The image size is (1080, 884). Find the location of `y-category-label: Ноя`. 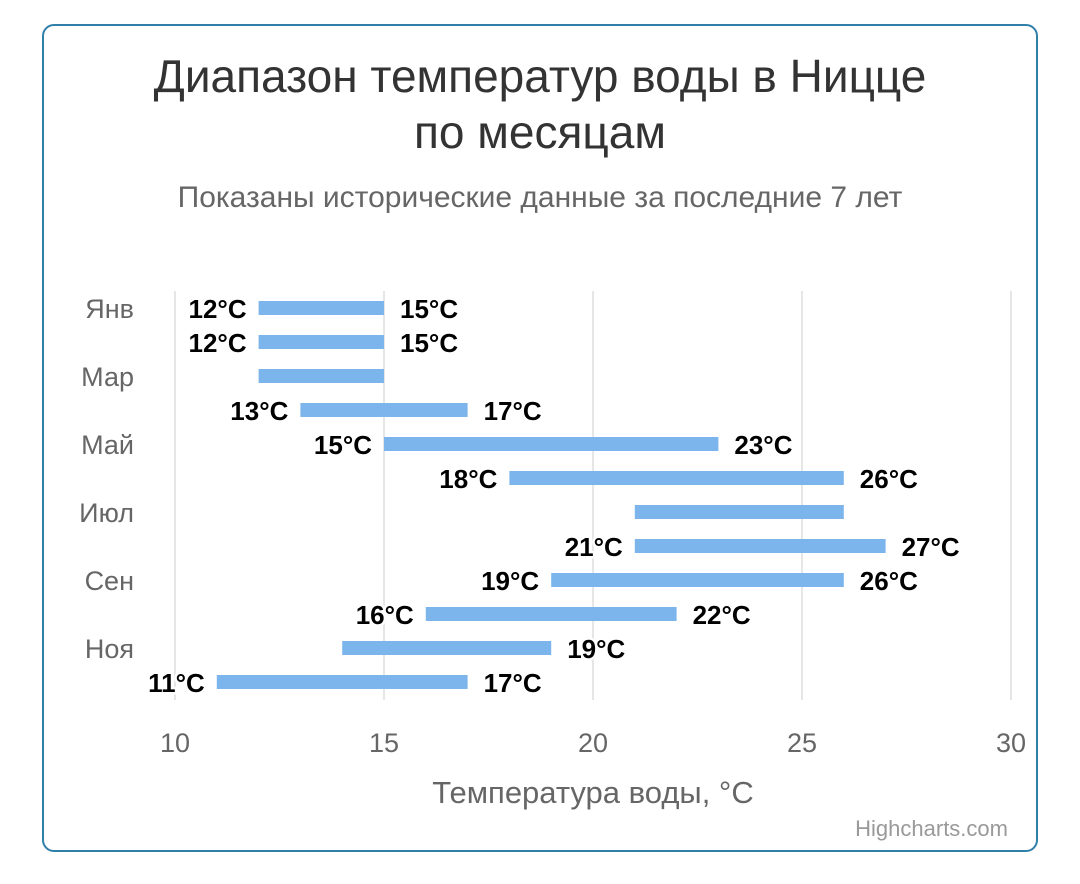

y-category-label: Ноя is located at coordinates (109, 649).